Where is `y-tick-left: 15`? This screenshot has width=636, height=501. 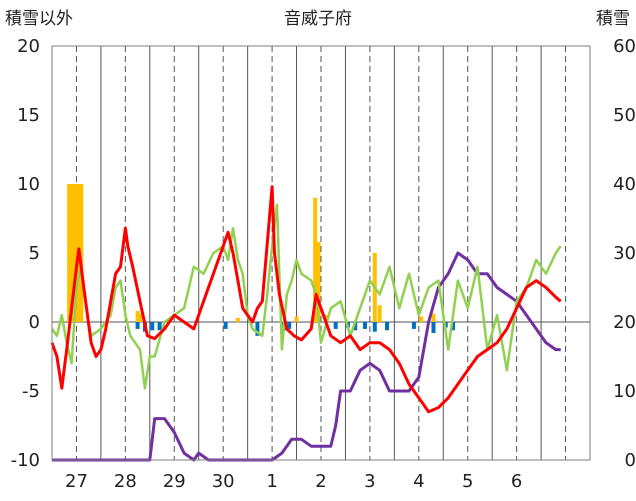
y-tick-left: 15 is located at coordinates (28, 115).